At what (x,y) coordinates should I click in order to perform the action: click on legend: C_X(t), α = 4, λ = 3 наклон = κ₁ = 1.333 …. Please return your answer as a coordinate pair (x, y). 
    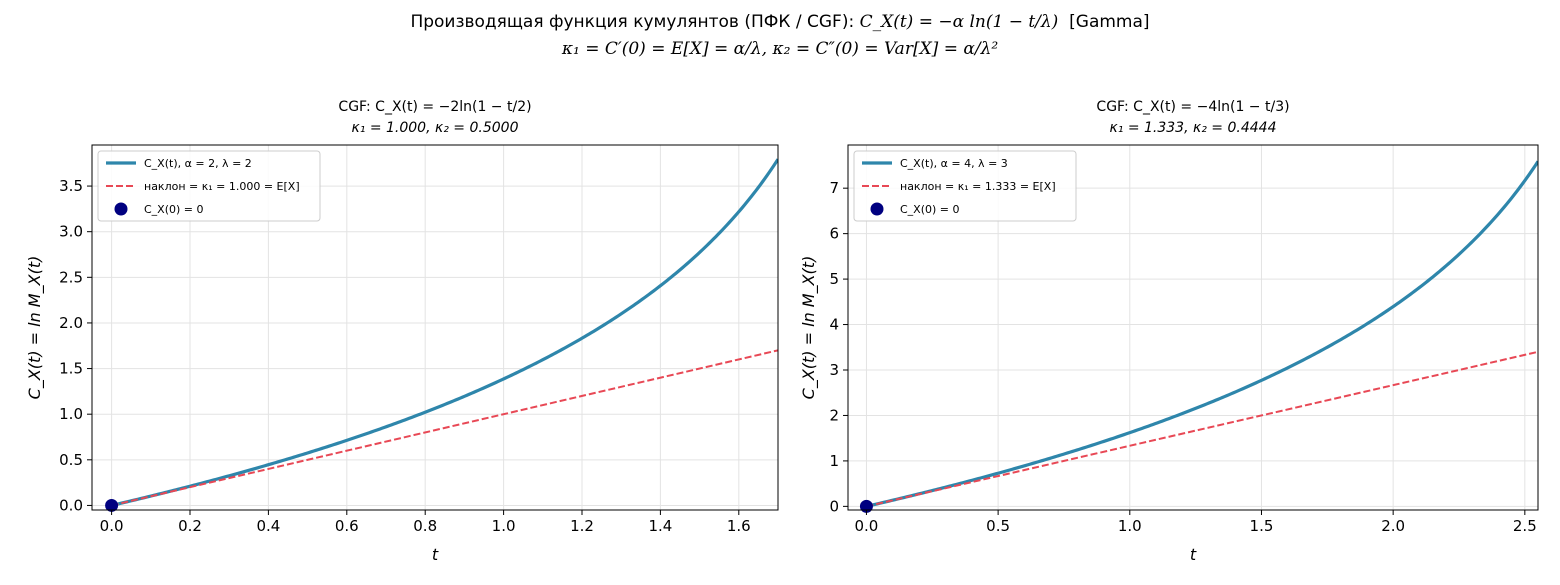
    Looking at the image, I should click on (965, 186).